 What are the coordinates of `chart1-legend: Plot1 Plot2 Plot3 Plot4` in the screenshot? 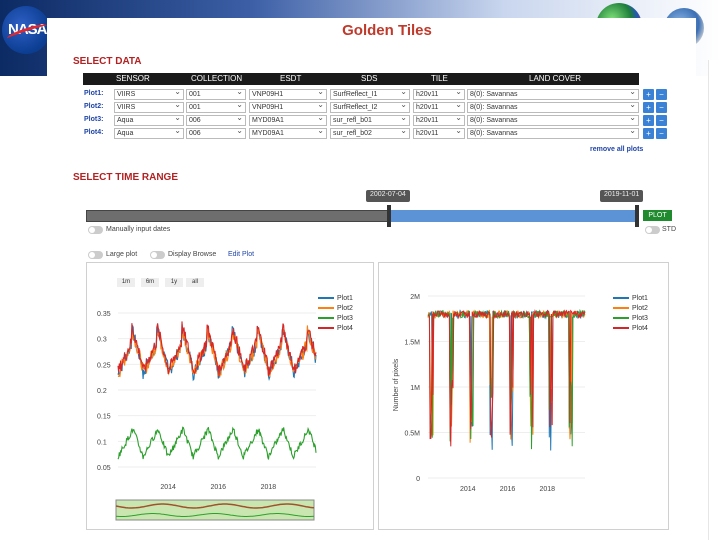 It's located at (335, 314).